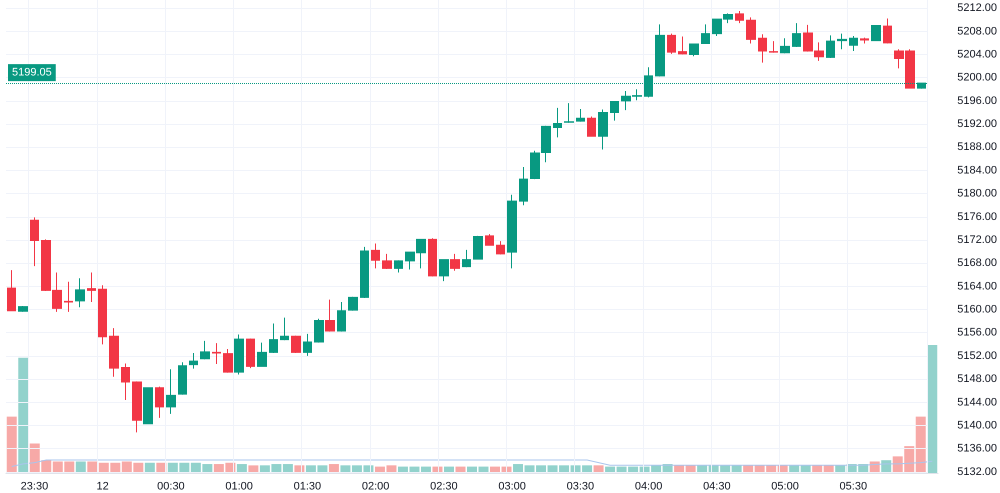 Image resolution: width=1000 pixels, height=493 pixels. Describe the element at coordinates (512, 486) in the screenshot. I see `x-tick-label: 03:00` at that location.